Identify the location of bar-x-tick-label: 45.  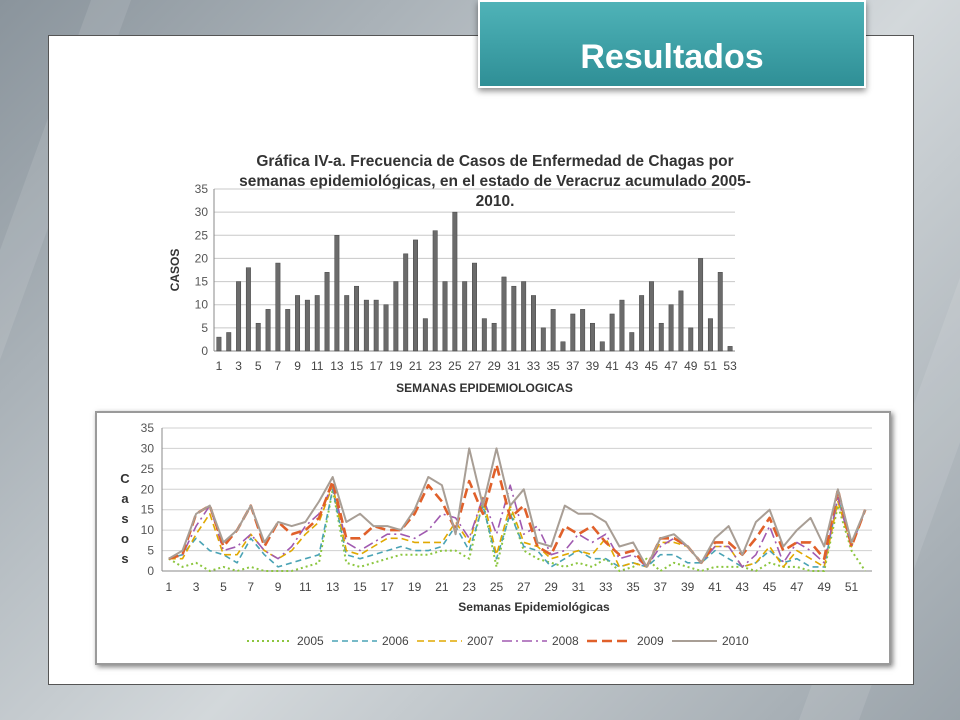
(652, 366).